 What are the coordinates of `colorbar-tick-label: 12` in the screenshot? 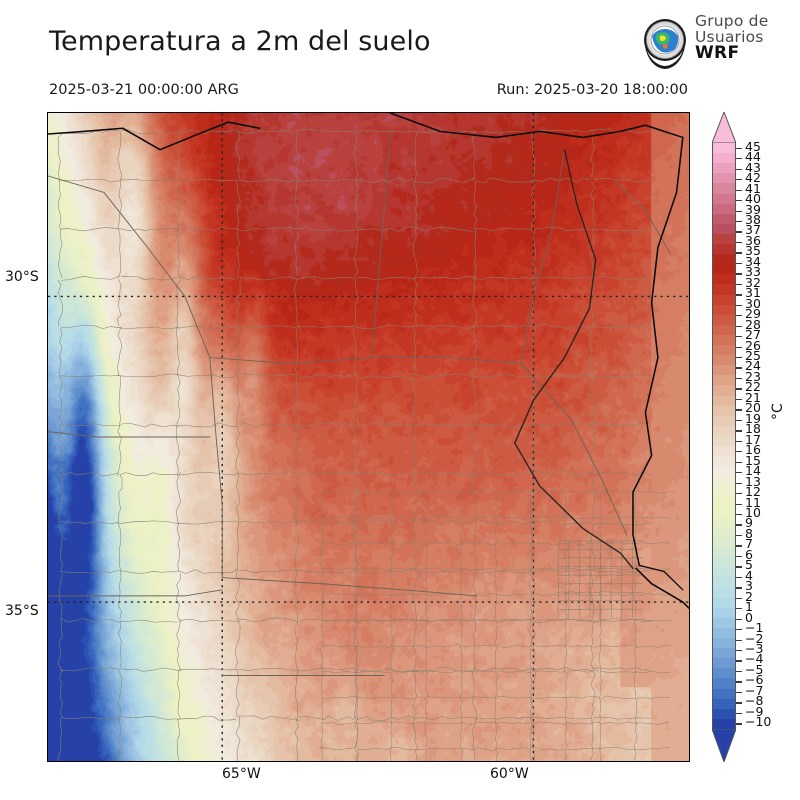 It's located at (753, 492).